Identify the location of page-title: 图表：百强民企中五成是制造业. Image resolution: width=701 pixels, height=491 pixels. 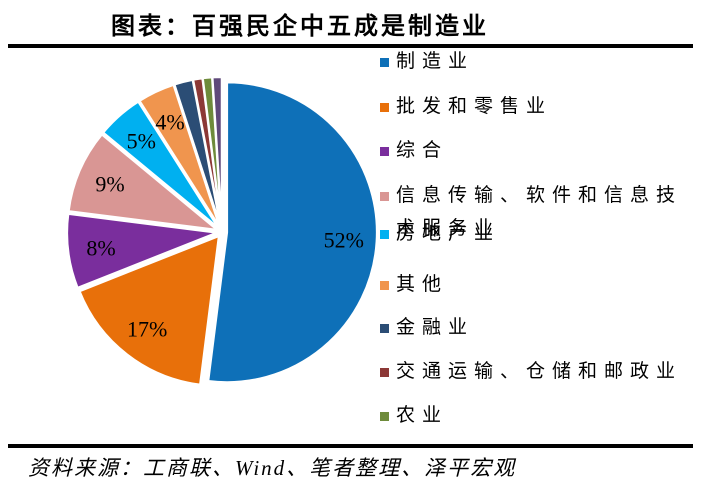
(300, 27).